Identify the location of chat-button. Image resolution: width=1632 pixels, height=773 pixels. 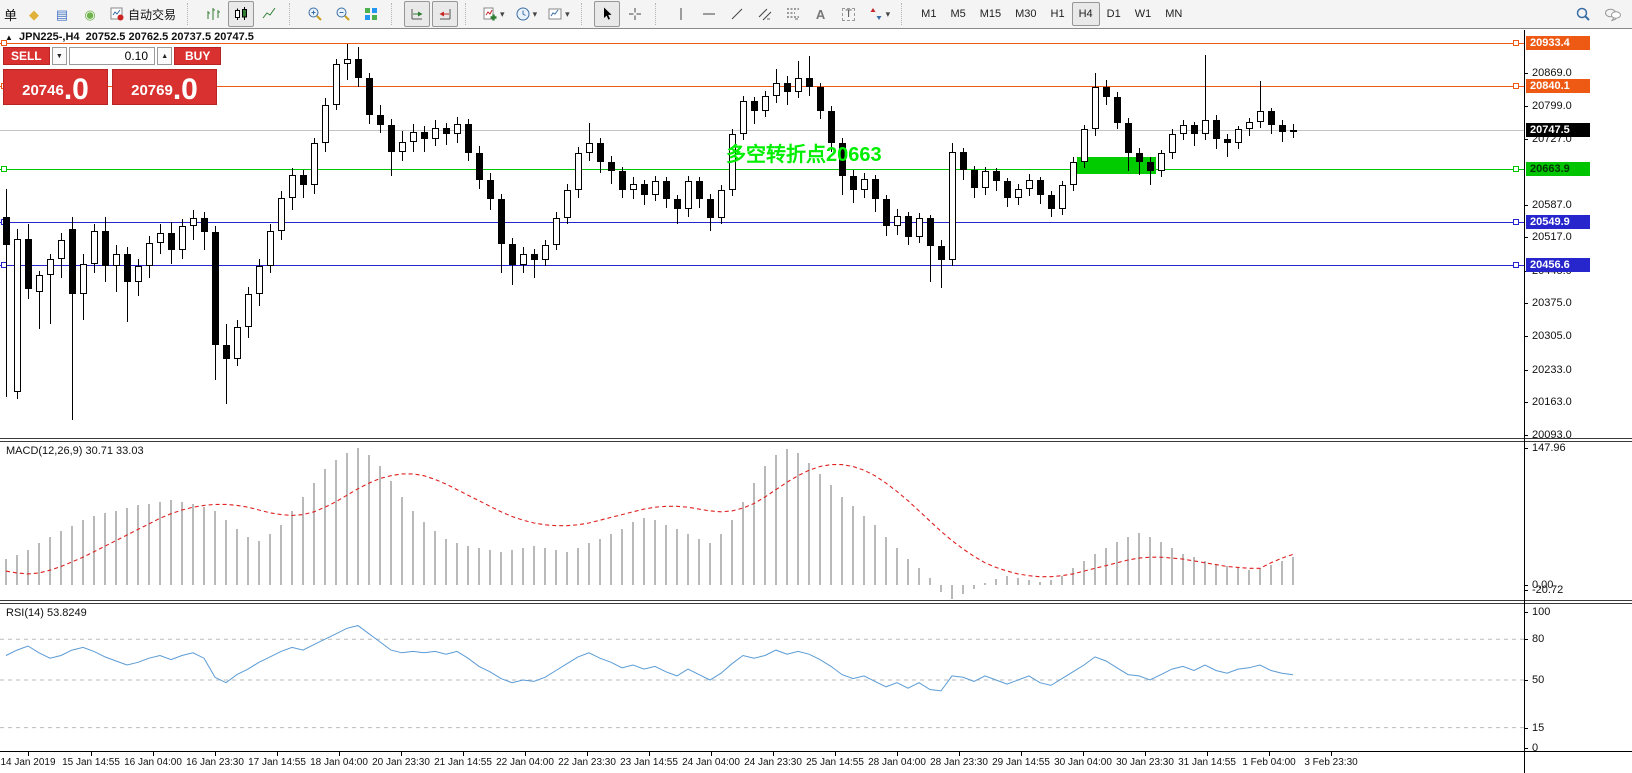
(1613, 14).